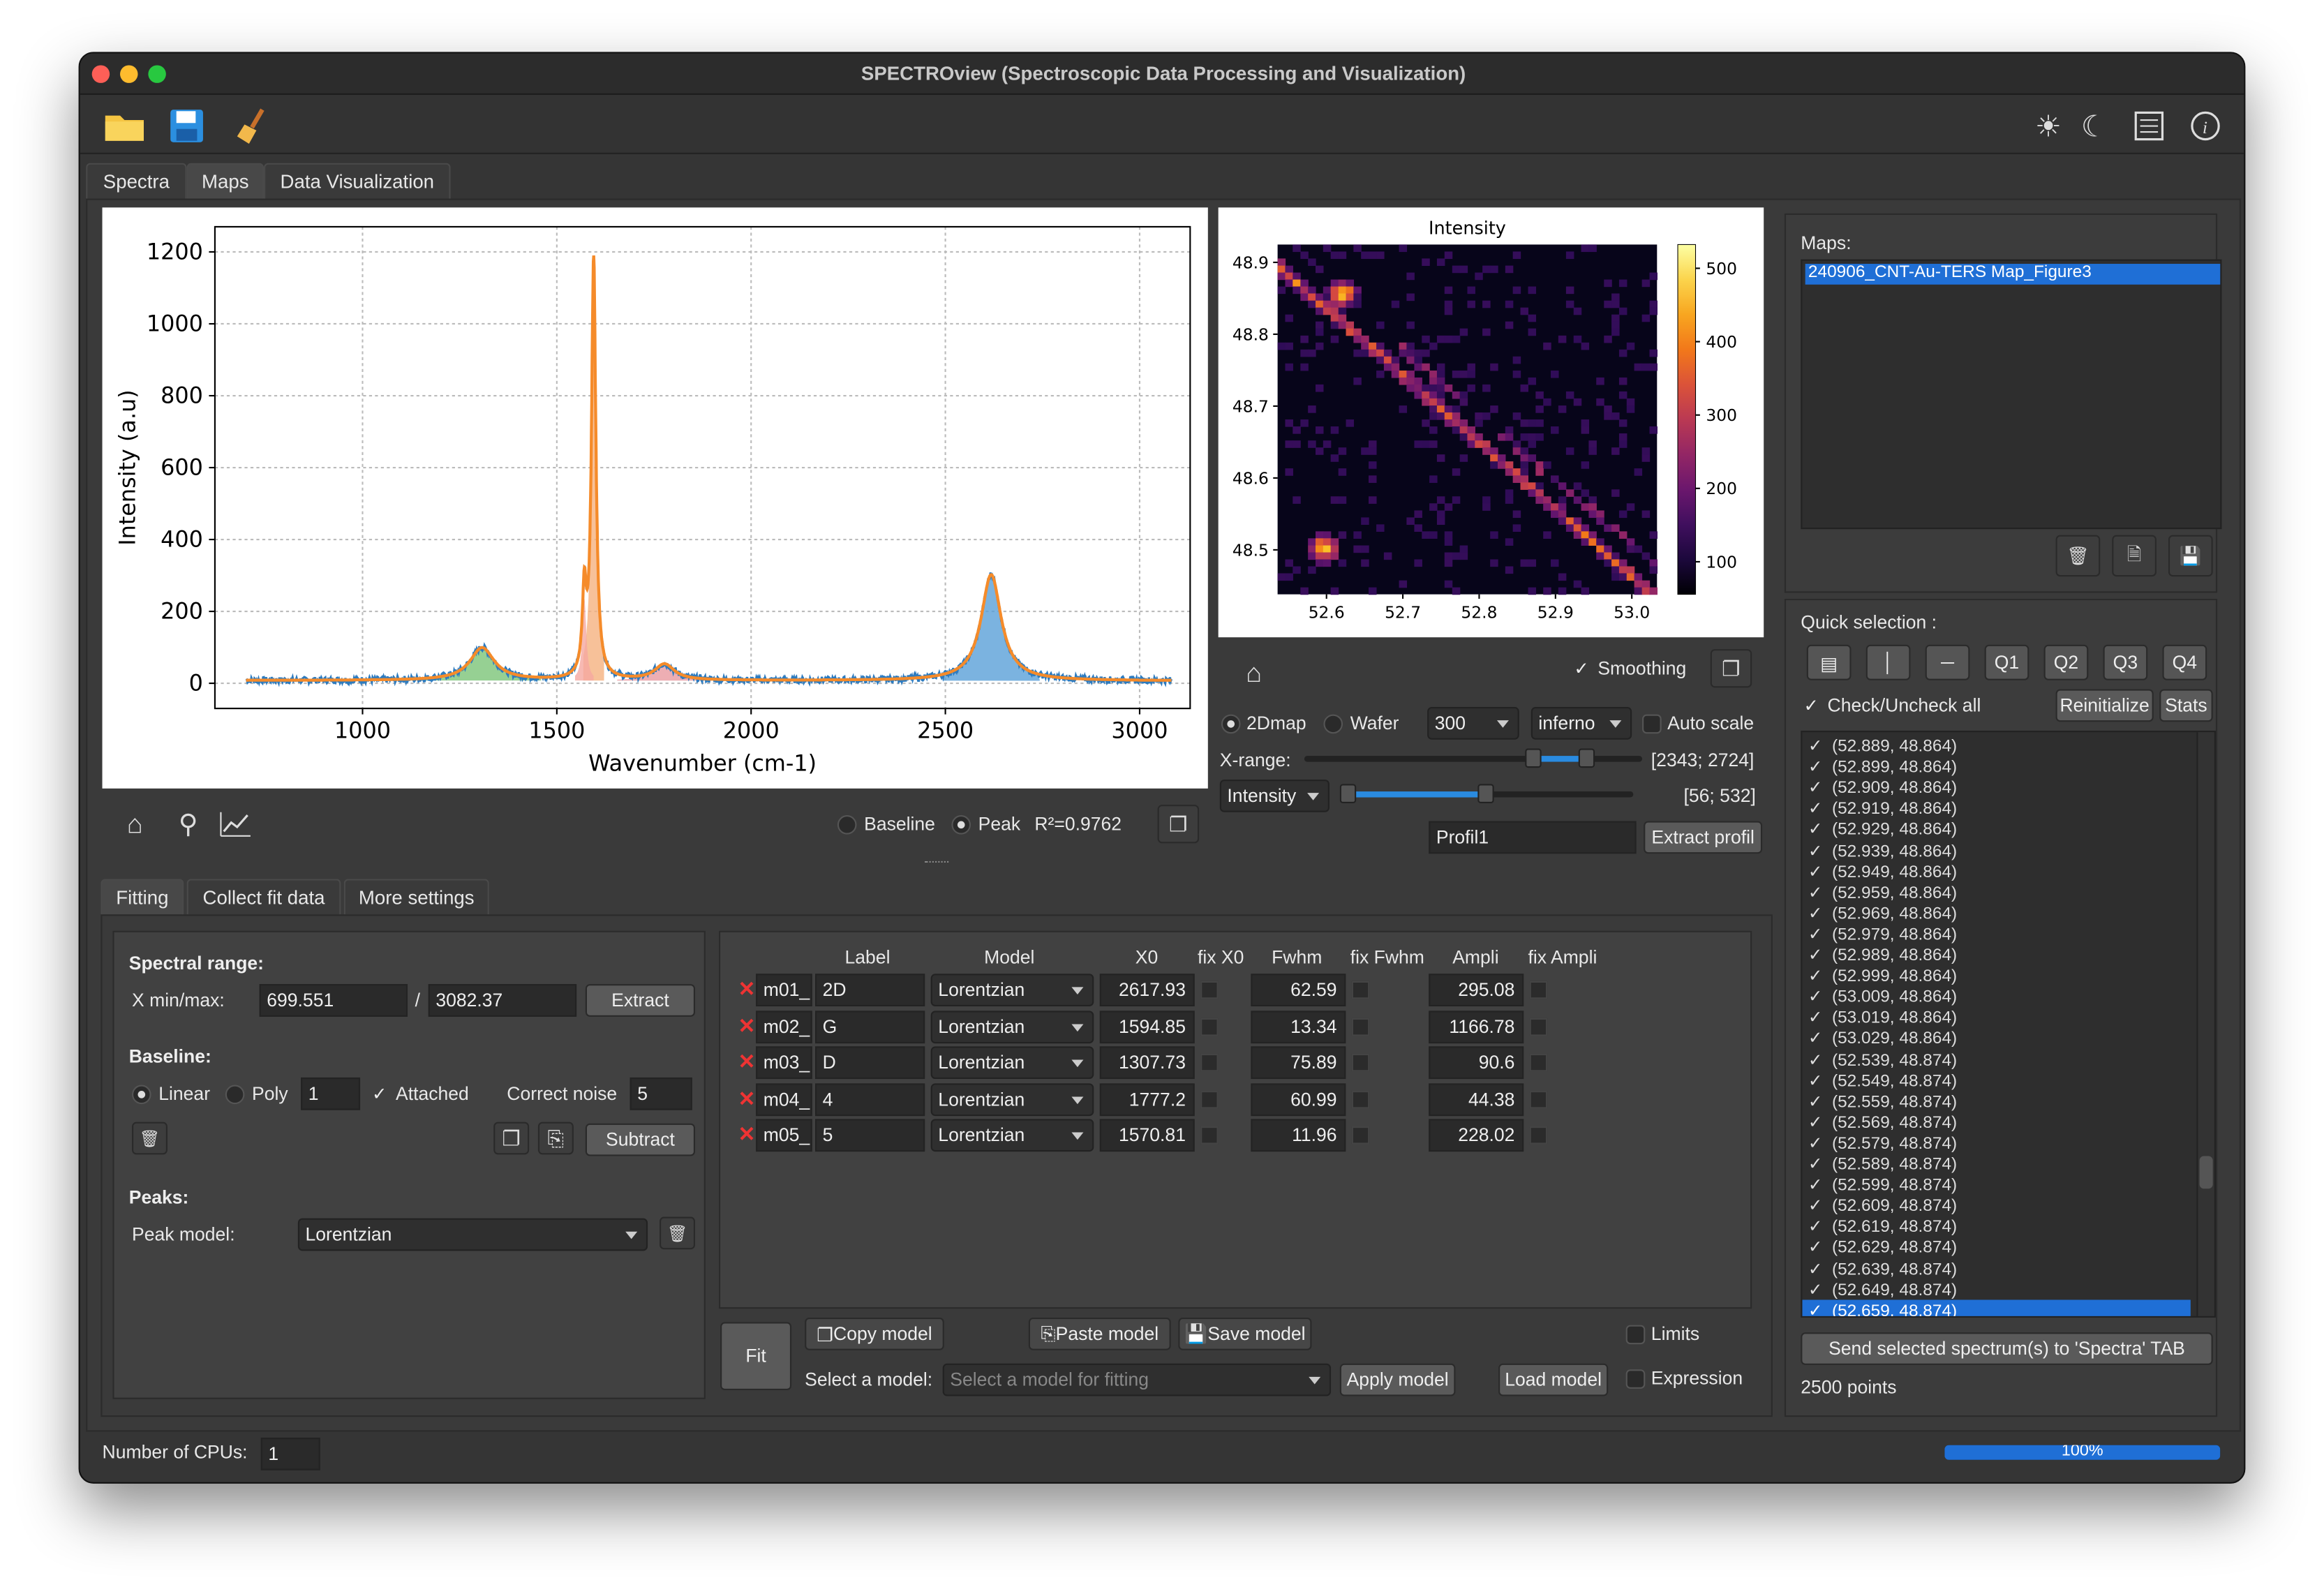  I want to click on load-model-button: Load model, so click(1553, 1379).